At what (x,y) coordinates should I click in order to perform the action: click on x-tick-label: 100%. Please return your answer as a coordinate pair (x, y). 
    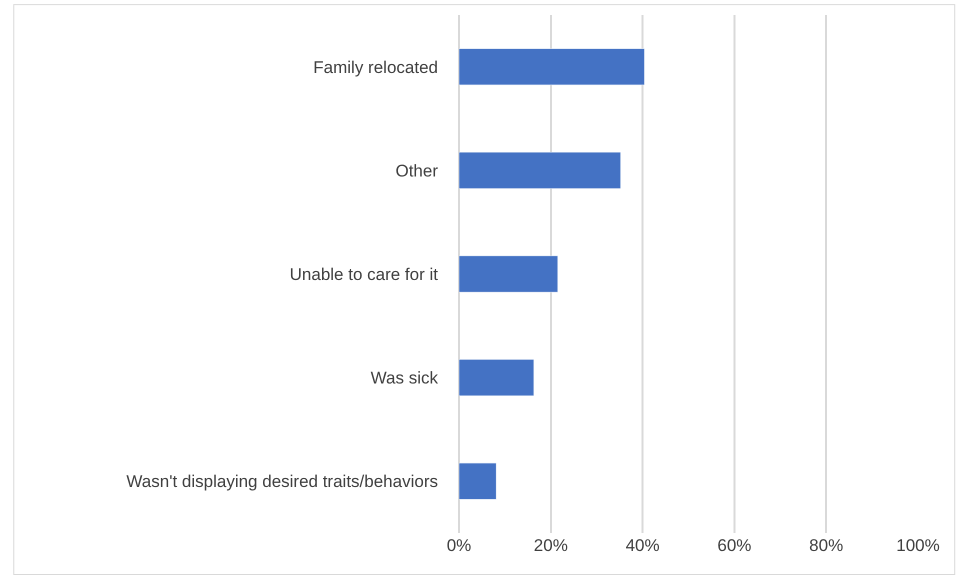
    Looking at the image, I should click on (918, 545).